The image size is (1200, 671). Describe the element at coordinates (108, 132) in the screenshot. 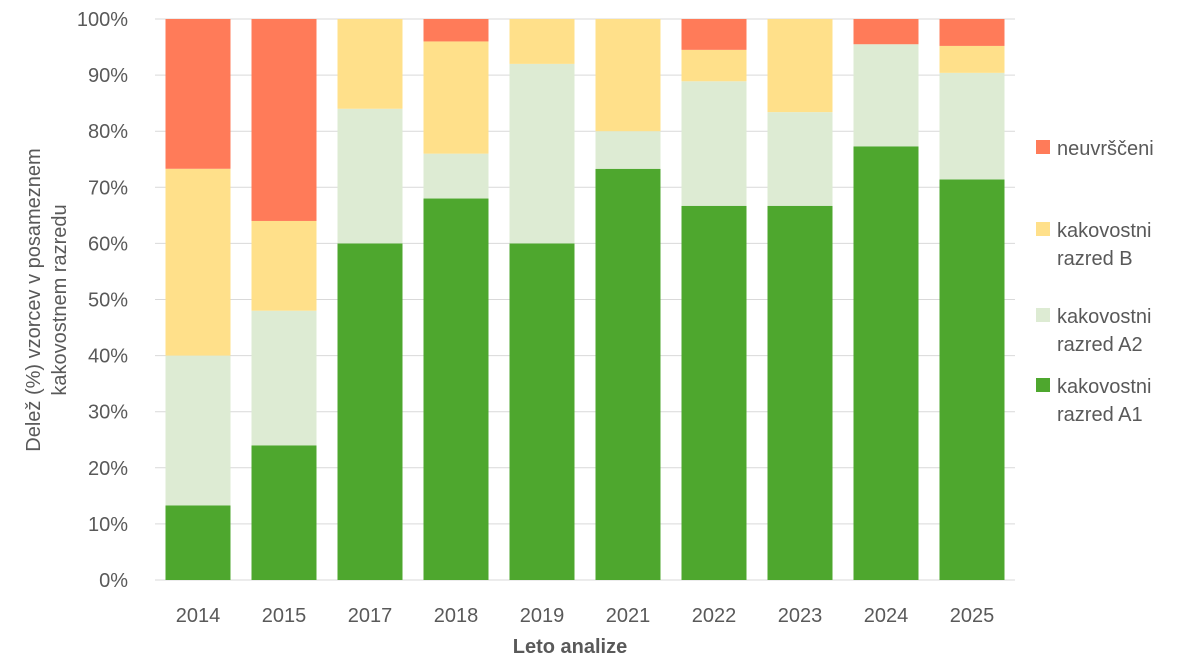

I see `y-tick-label: 80%` at that location.